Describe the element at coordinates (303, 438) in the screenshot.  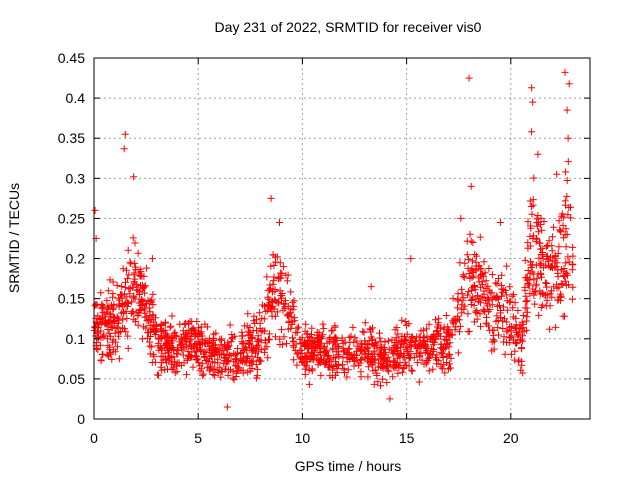
I see `x-tick-label: 10` at that location.